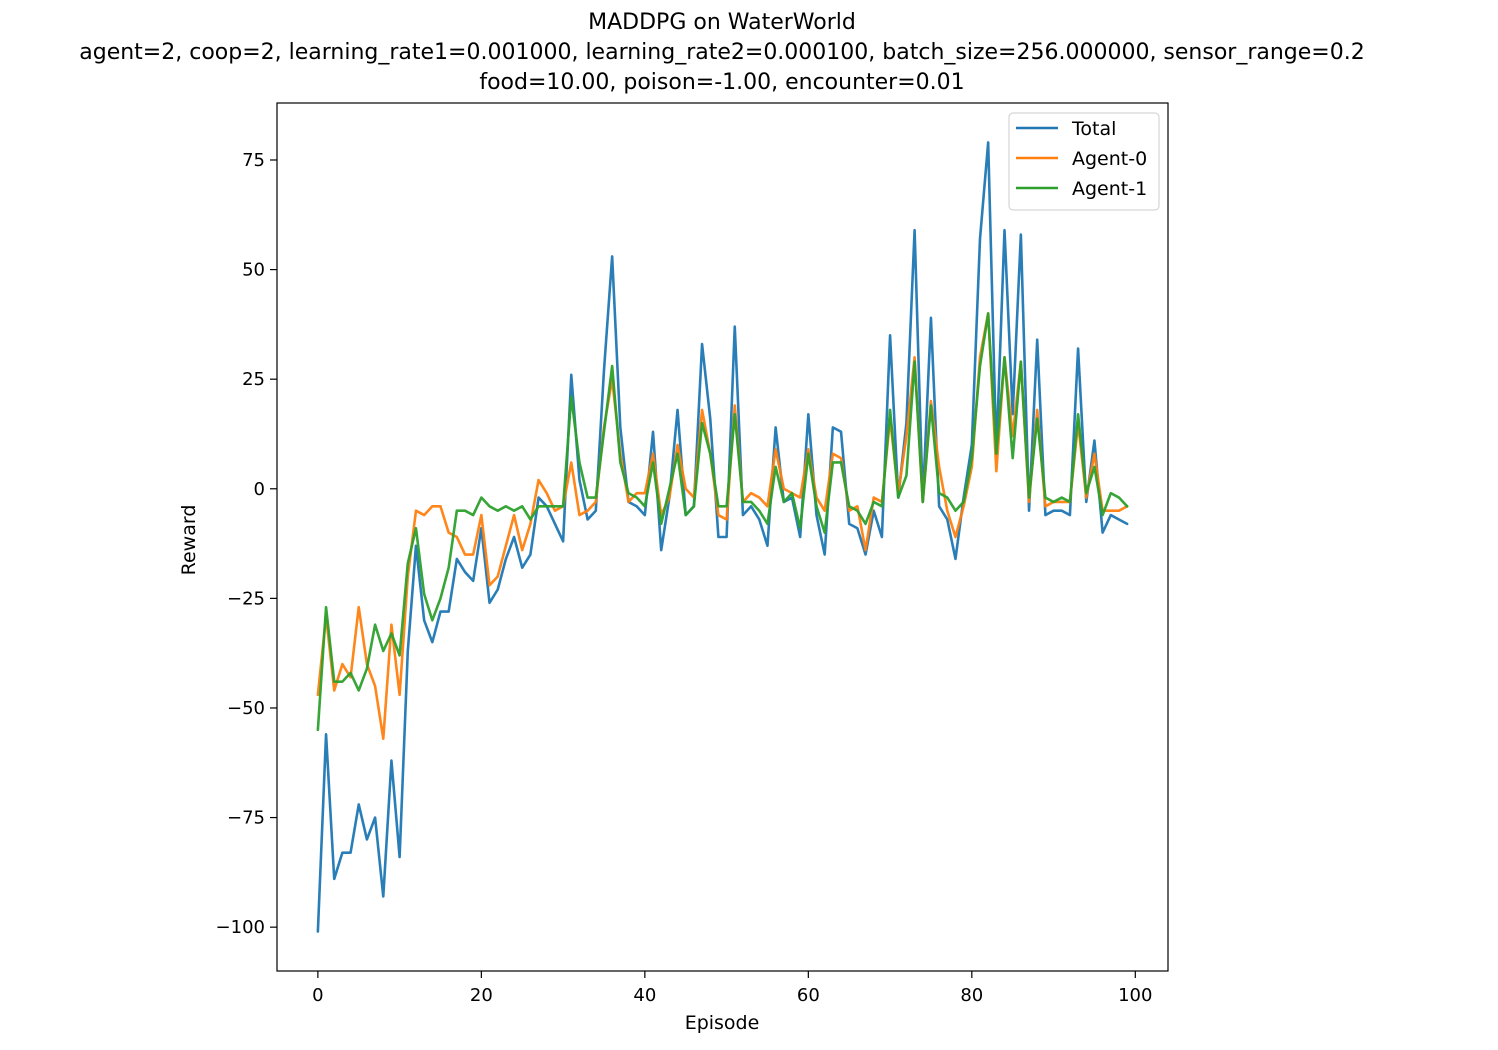  What do you see at coordinates (253, 270) in the screenshot?
I see `y-tick-label: 50` at bounding box center [253, 270].